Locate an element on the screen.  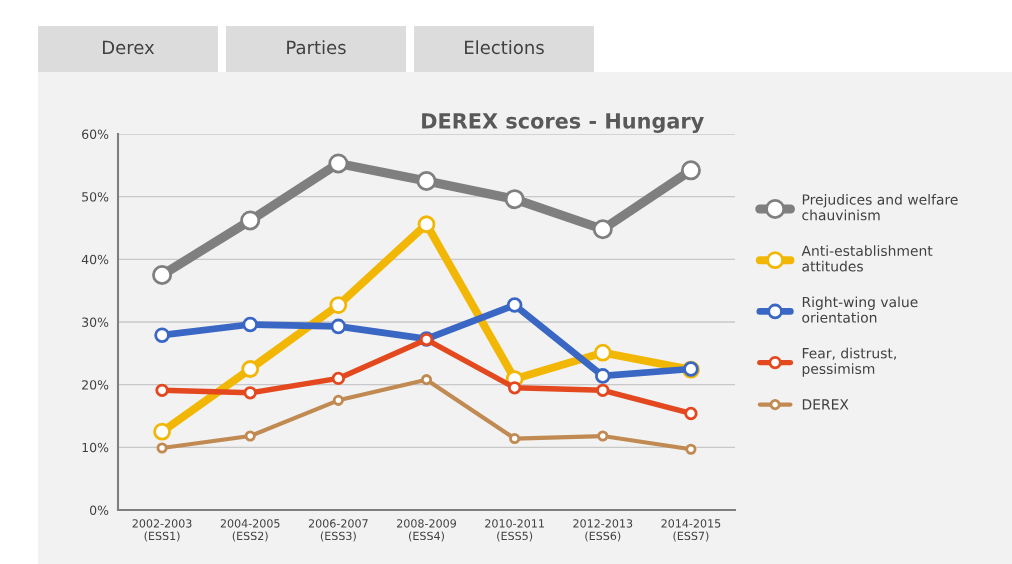
legend-label: Anti-establishment attitudes is located at coordinates (867, 258).